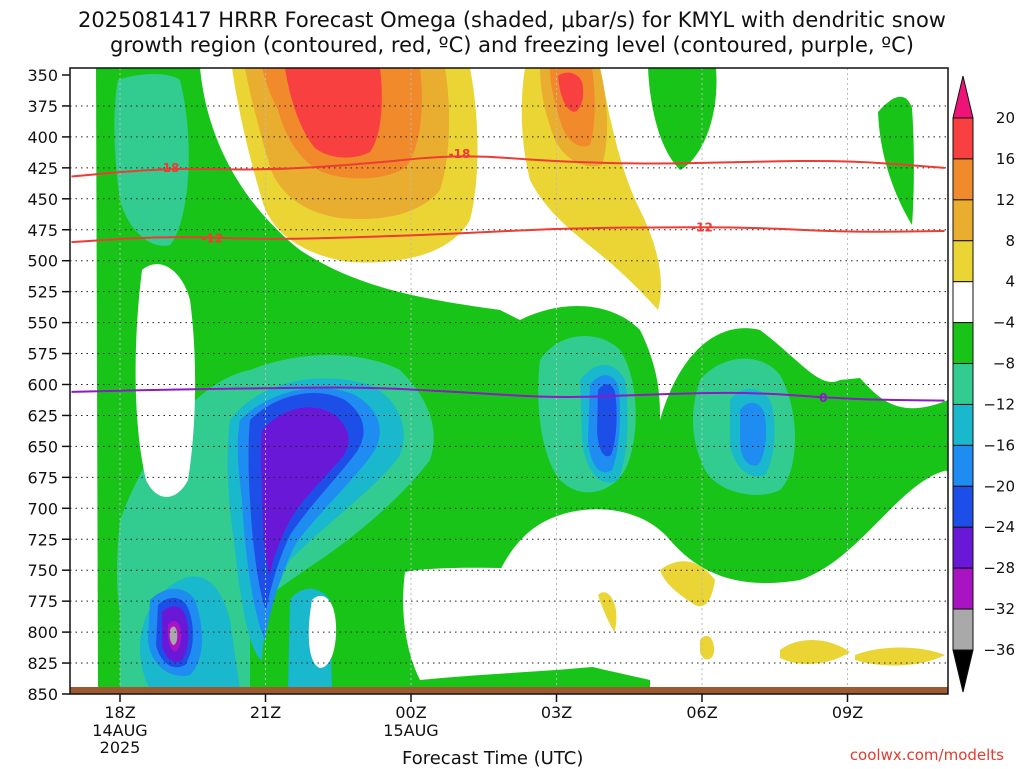 Image resolution: width=1024 pixels, height=769 pixels. What do you see at coordinates (999, 527) in the screenshot?
I see `colorbar-label-10: −24` at bounding box center [999, 527].